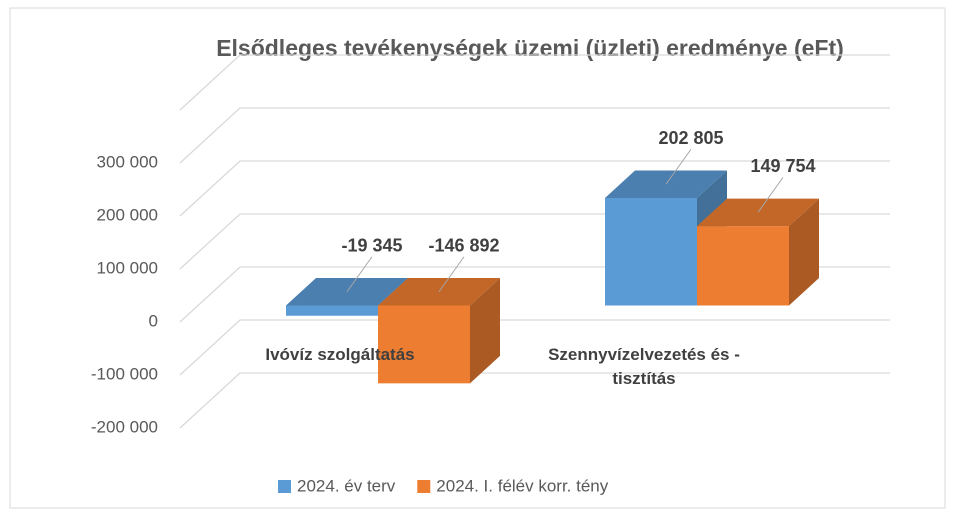  What do you see at coordinates (690, 138) in the screenshot?
I see `data-label: 202 805` at bounding box center [690, 138].